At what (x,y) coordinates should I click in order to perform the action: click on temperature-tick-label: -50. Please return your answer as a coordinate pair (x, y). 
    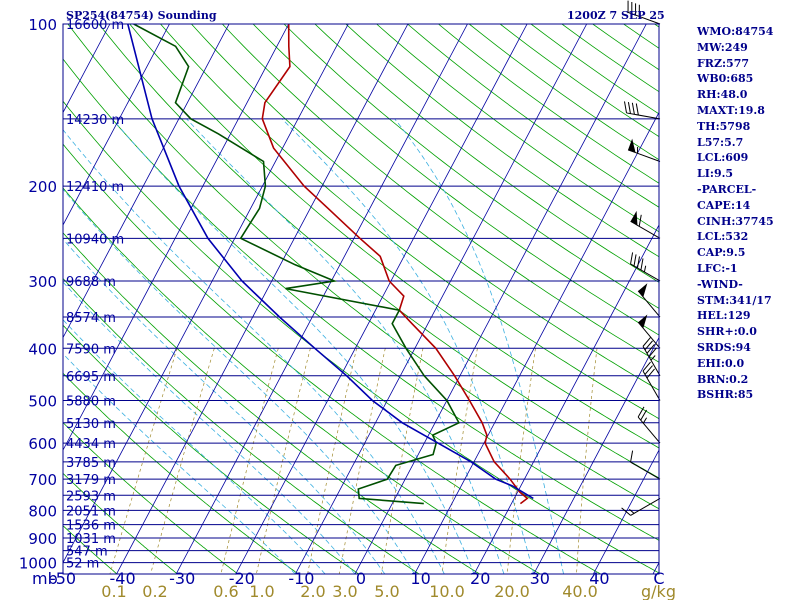
    Looking at the image, I should click on (63, 578).